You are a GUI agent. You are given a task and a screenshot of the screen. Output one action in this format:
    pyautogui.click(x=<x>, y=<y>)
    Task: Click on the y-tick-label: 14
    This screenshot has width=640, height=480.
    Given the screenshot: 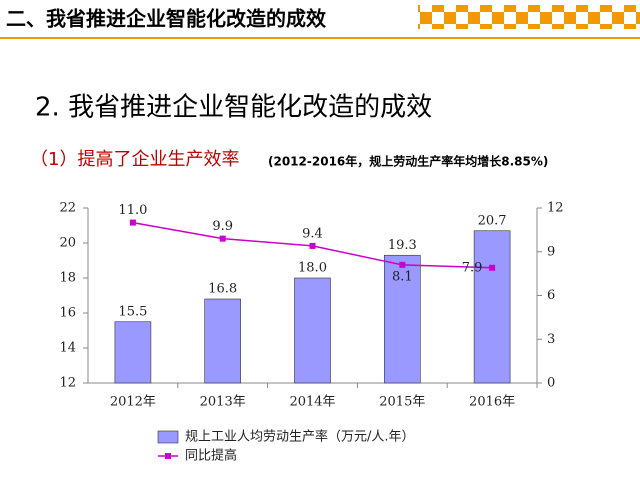 What is the action you would take?
    pyautogui.click(x=67, y=348)
    